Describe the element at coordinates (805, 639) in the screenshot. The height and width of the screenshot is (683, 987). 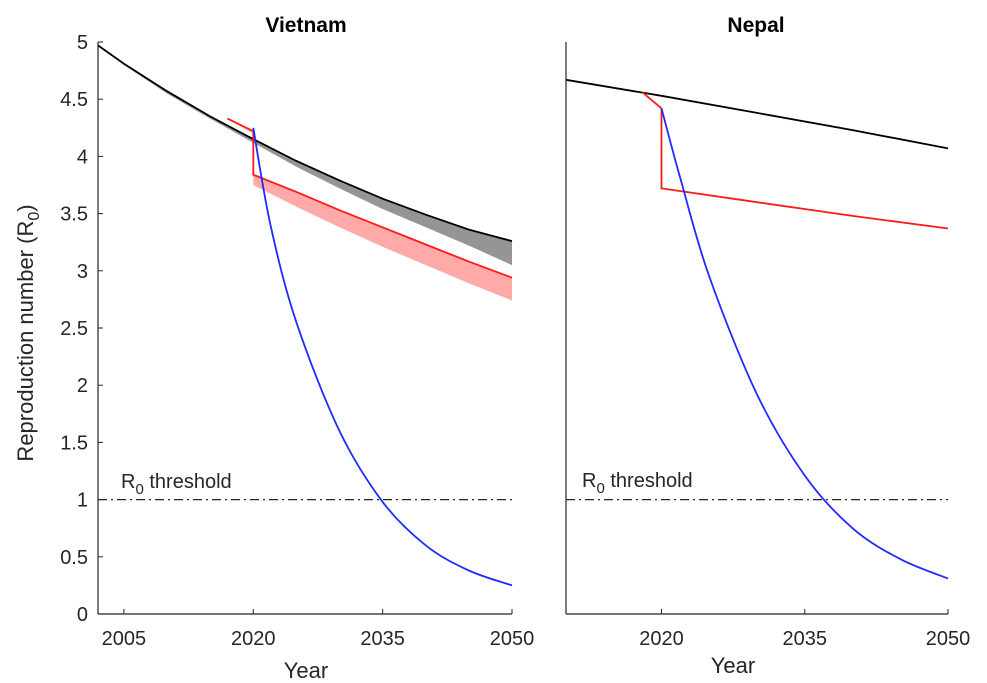
I see `nepal-x-tick-label: 2035` at that location.